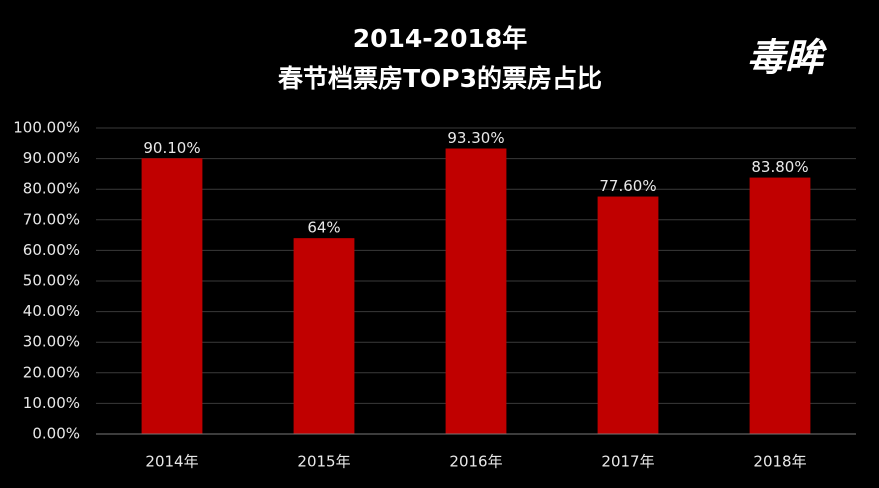 The image size is (879, 488). Describe the element at coordinates (56, 434) in the screenshot. I see `y-tick-label: 0.00%` at that location.